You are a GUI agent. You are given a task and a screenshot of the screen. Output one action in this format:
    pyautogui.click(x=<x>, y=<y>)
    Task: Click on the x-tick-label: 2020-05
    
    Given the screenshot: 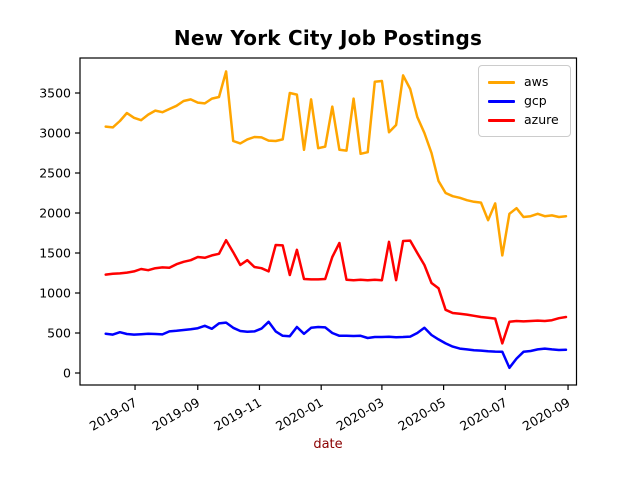 What is the action you would take?
    pyautogui.click(x=421, y=414)
    